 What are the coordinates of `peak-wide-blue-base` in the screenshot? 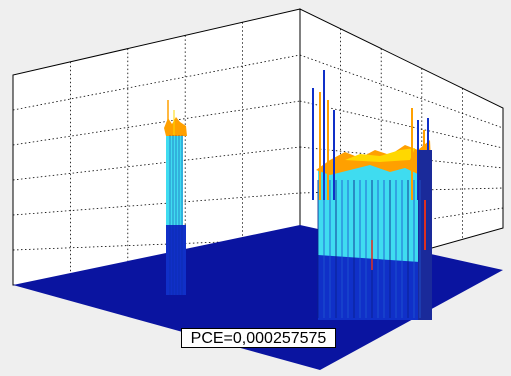 It's located at (374, 287).